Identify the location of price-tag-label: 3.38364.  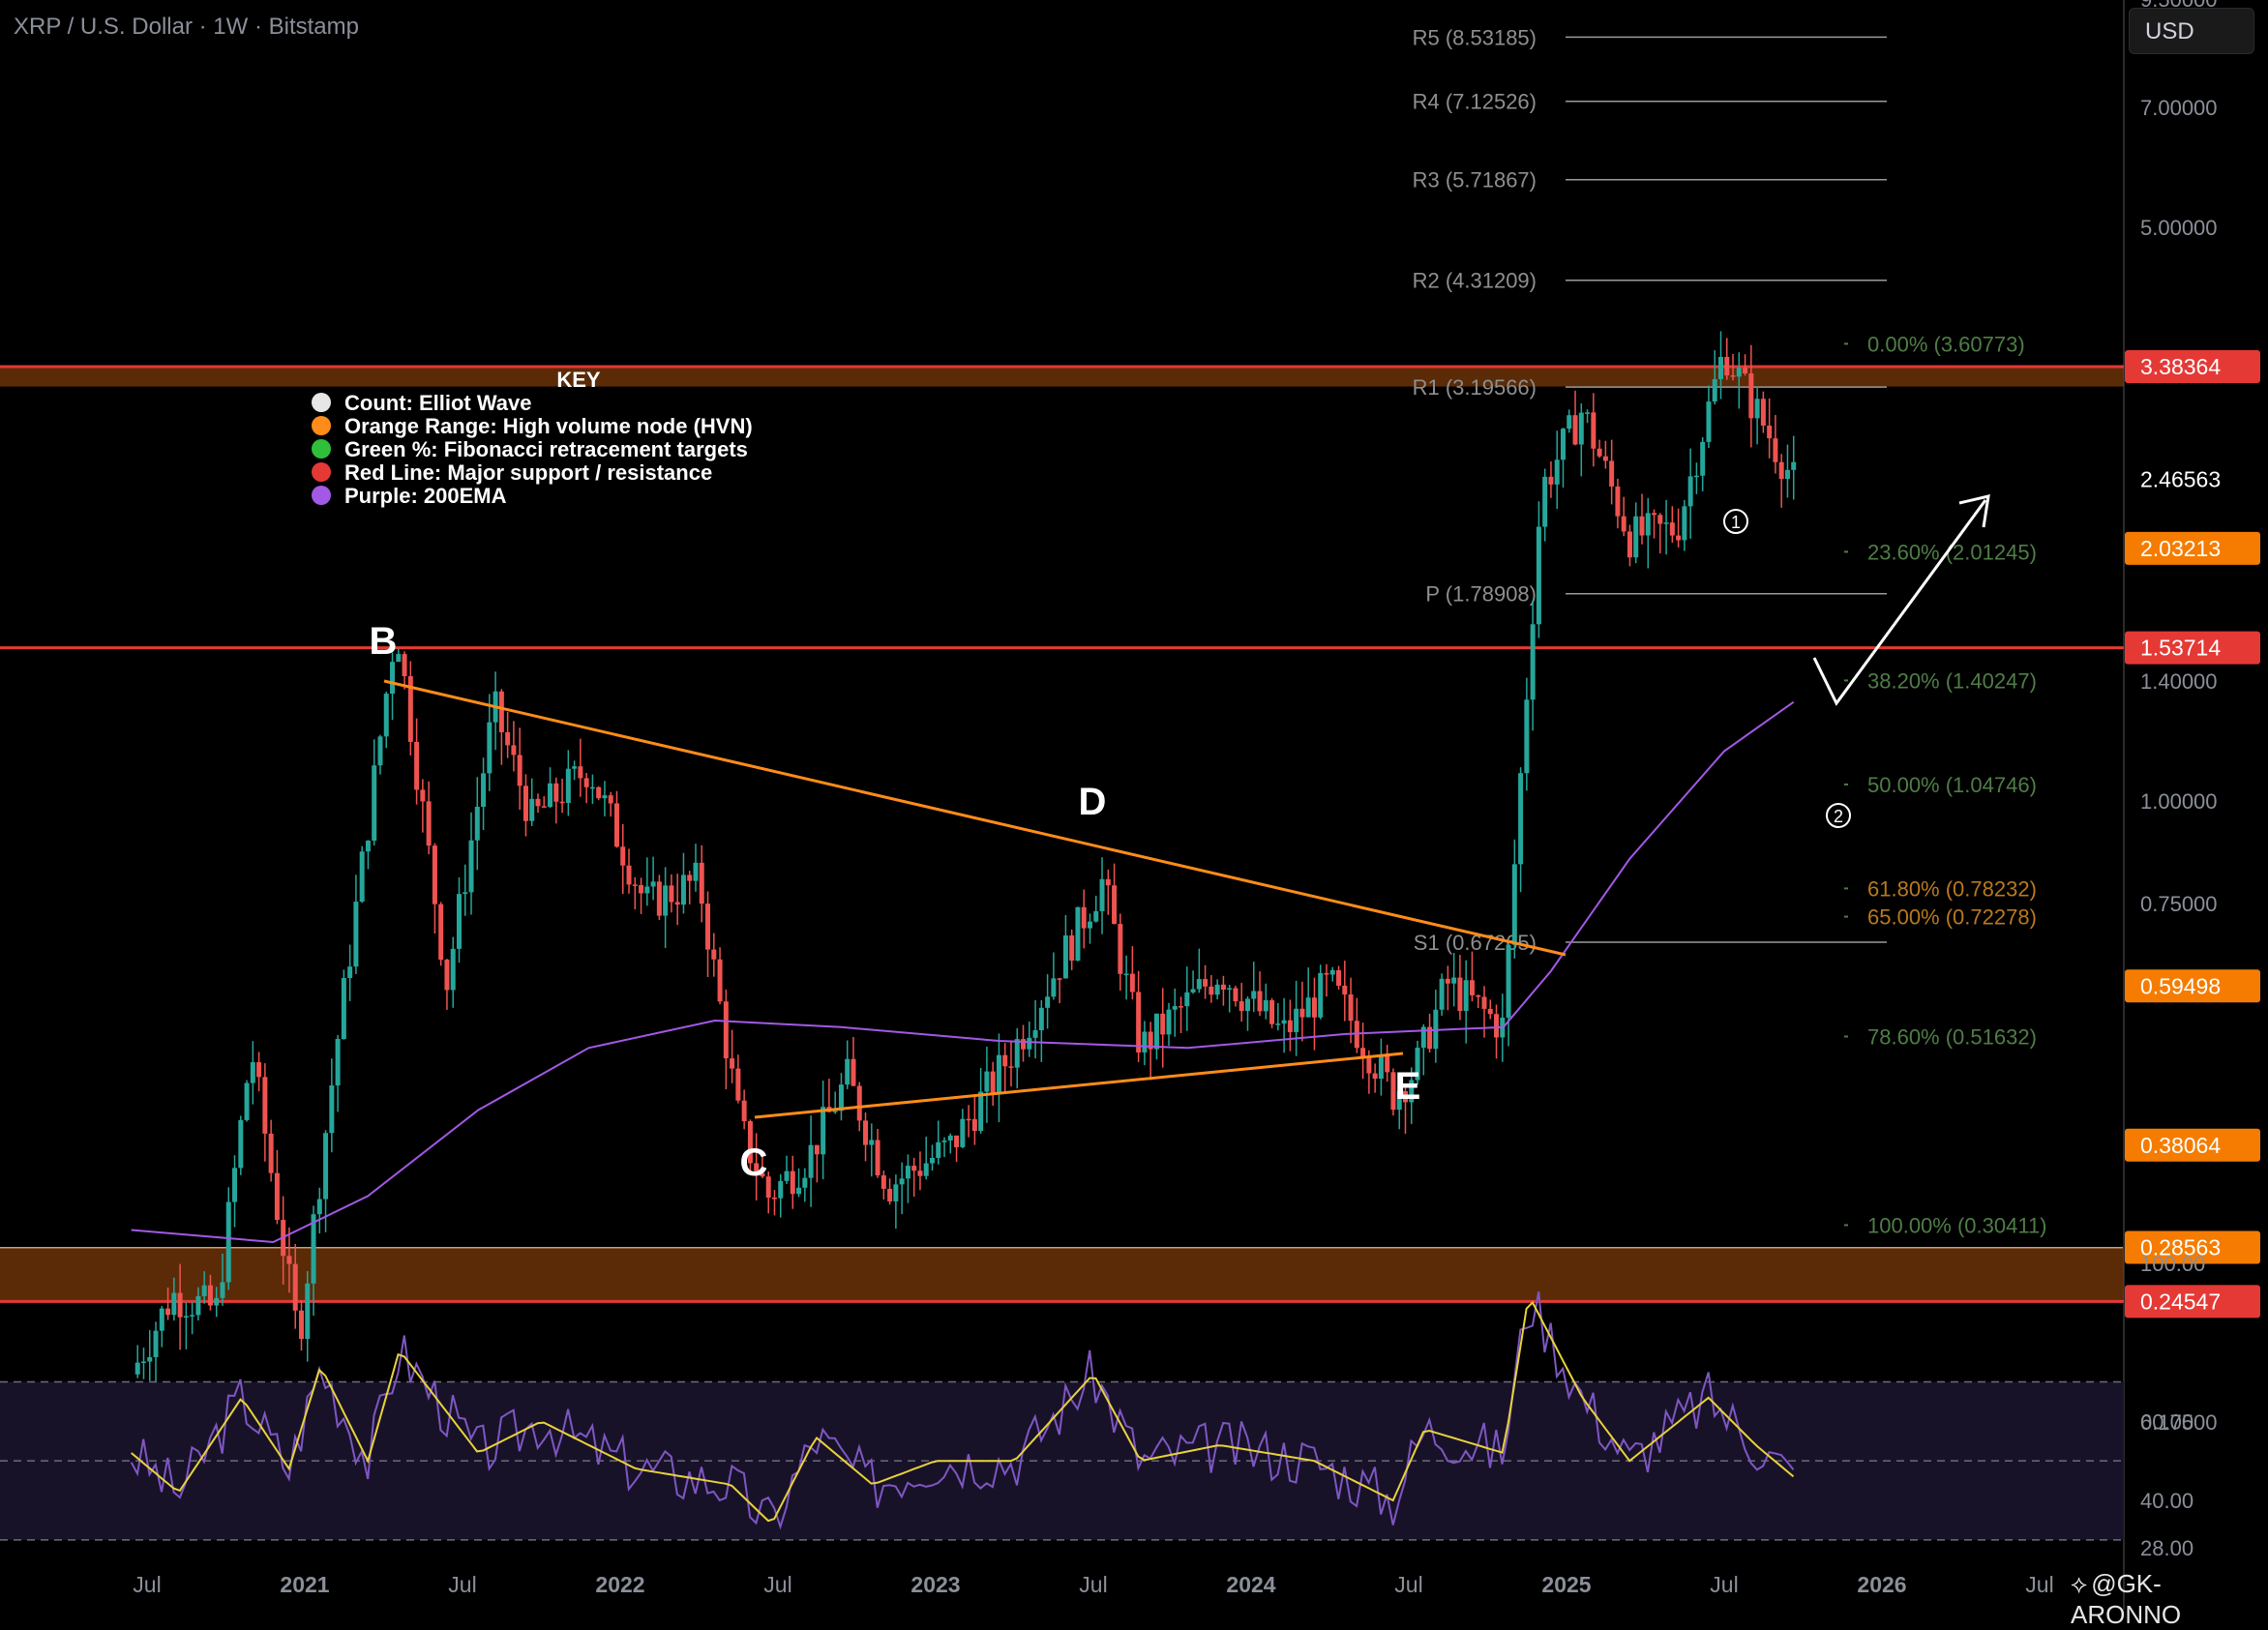
(2180, 366).